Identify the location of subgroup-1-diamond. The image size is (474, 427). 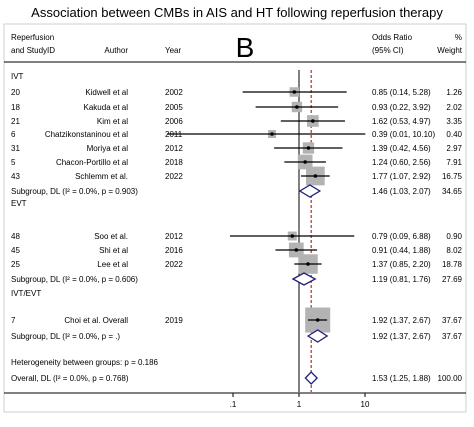
(304, 279).